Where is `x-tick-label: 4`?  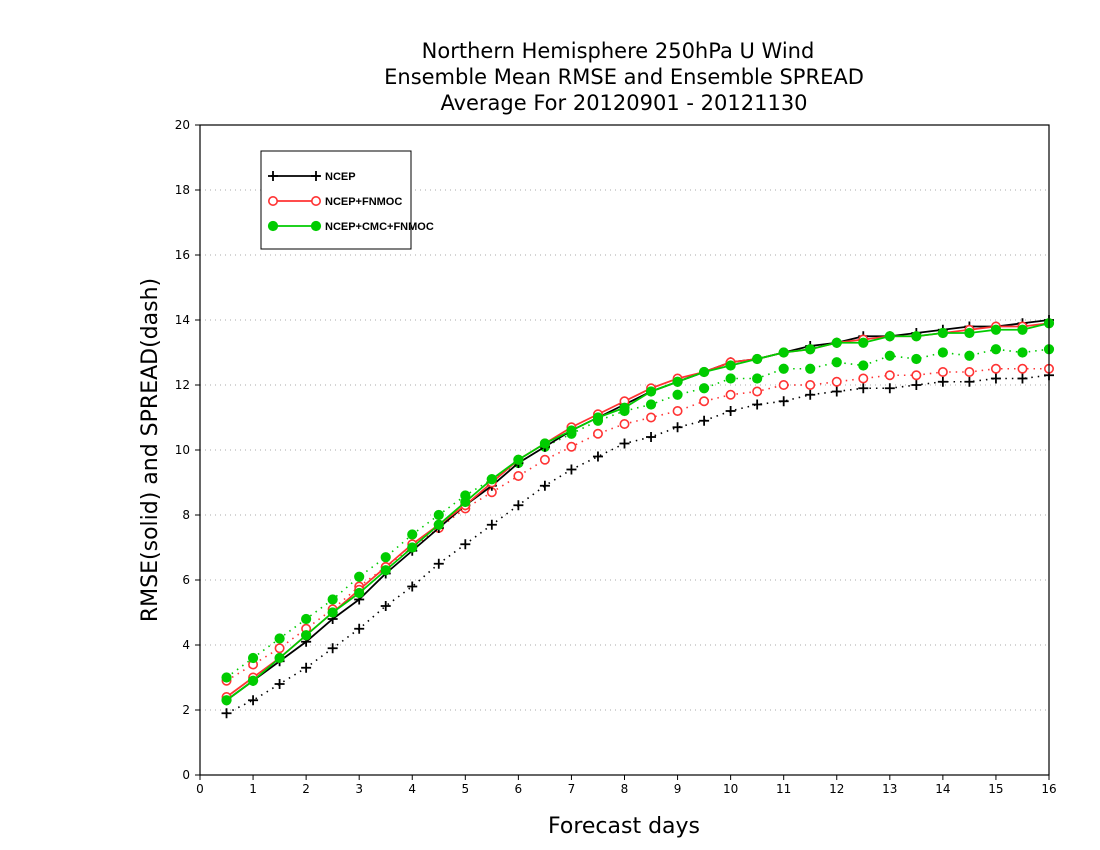 x-tick-label: 4 is located at coordinates (412, 789).